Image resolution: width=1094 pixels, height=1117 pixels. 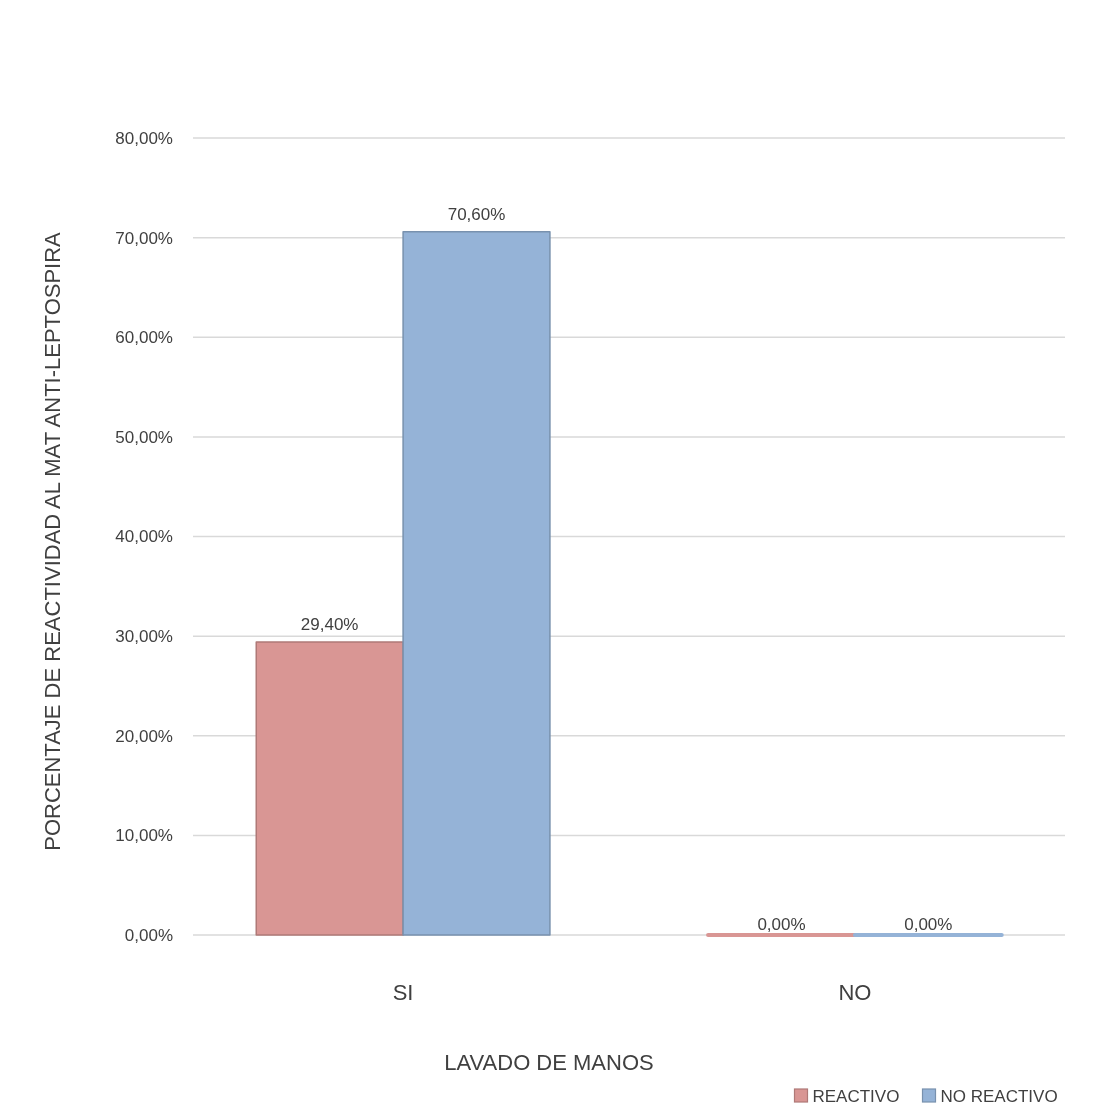 I want to click on y-tick-label: 0,00%, so click(x=148, y=935).